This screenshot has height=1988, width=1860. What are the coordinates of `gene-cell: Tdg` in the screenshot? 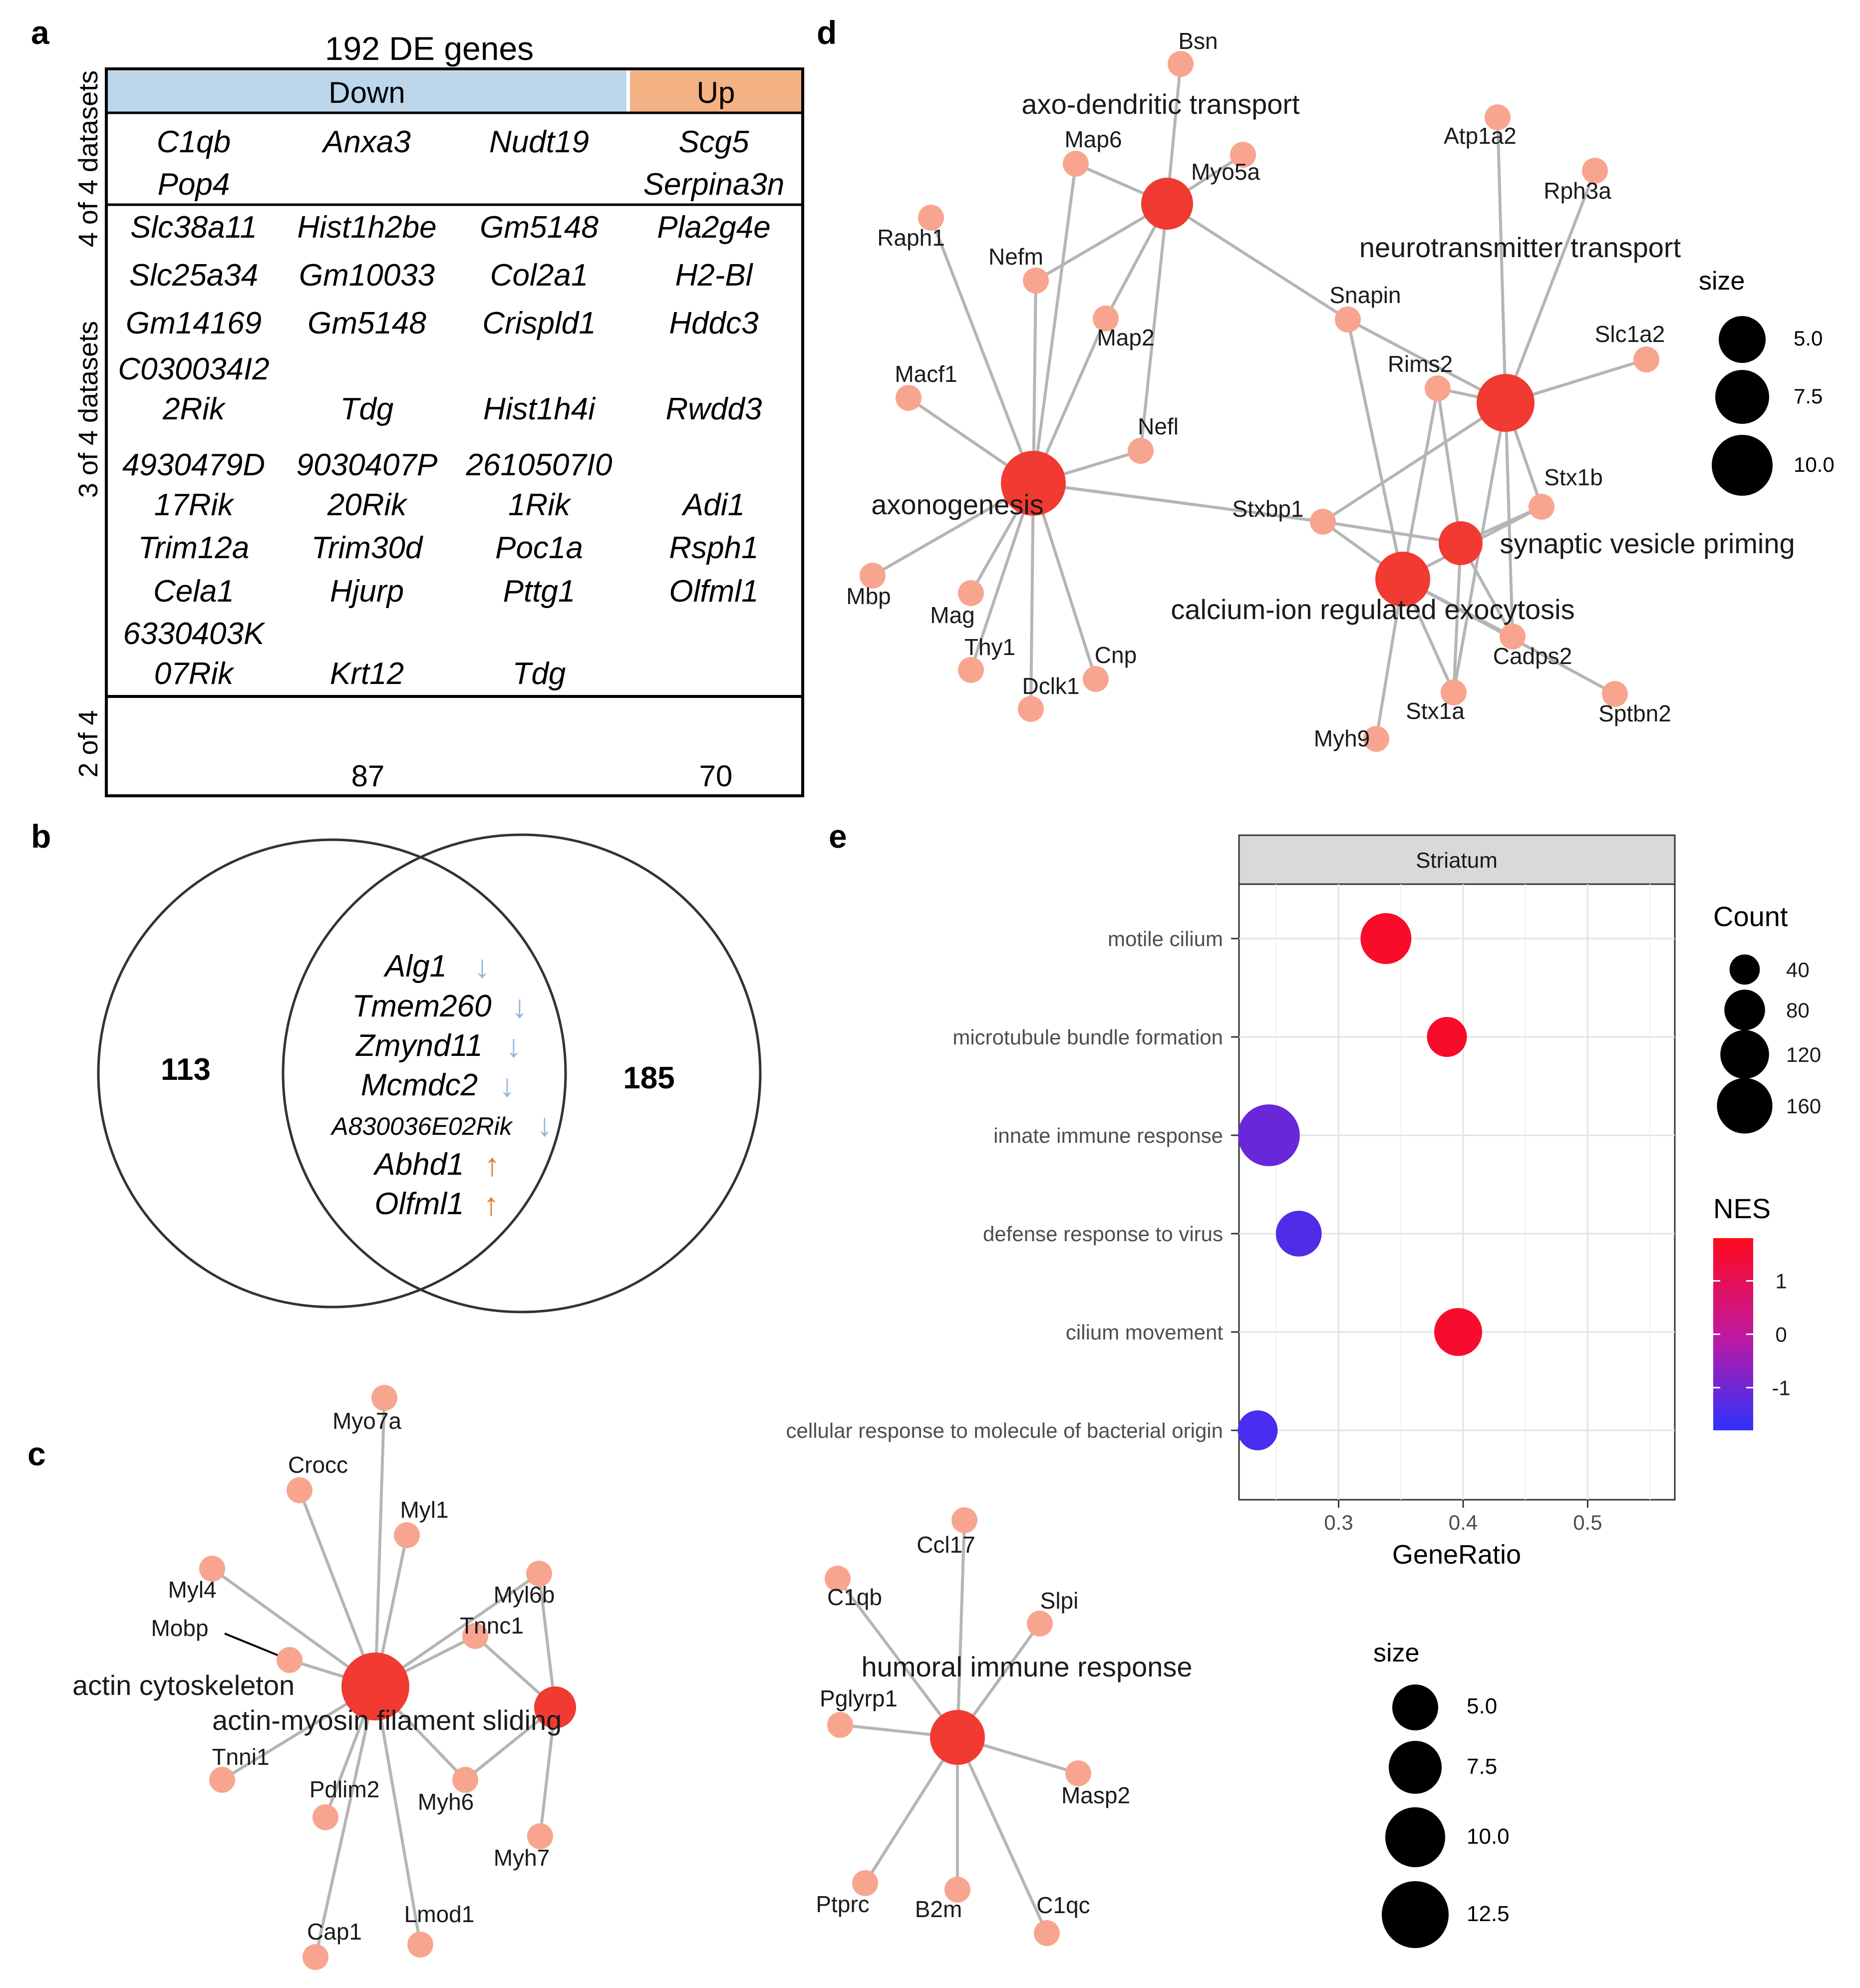 It's located at (367, 409).